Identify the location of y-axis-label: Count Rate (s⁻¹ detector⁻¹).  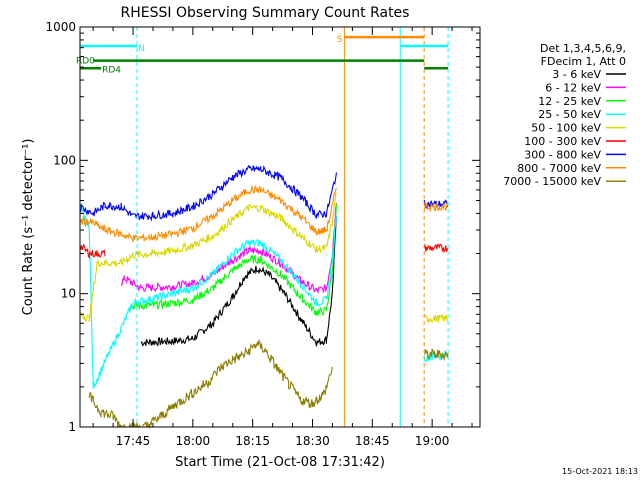
(28, 227).